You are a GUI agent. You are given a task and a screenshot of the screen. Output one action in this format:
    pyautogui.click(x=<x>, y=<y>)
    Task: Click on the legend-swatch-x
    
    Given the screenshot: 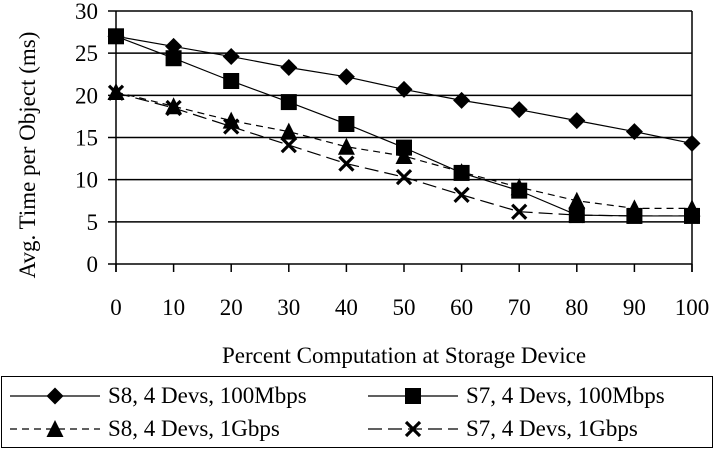 What is the action you would take?
    pyautogui.click(x=413, y=429)
    